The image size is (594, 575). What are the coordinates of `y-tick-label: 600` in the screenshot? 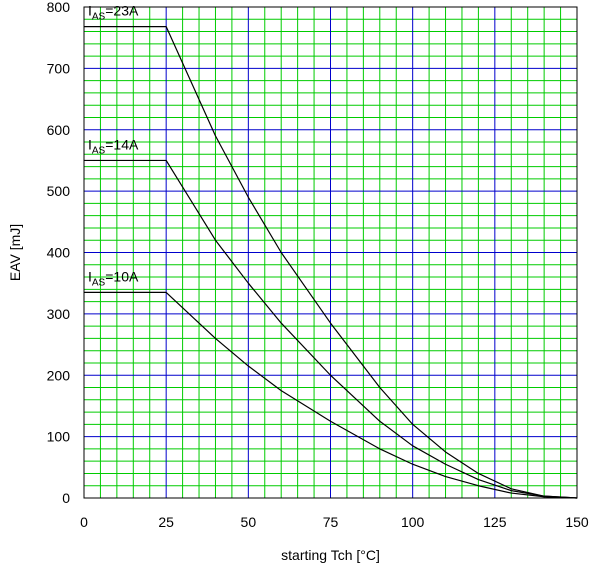 It's located at (59, 130).